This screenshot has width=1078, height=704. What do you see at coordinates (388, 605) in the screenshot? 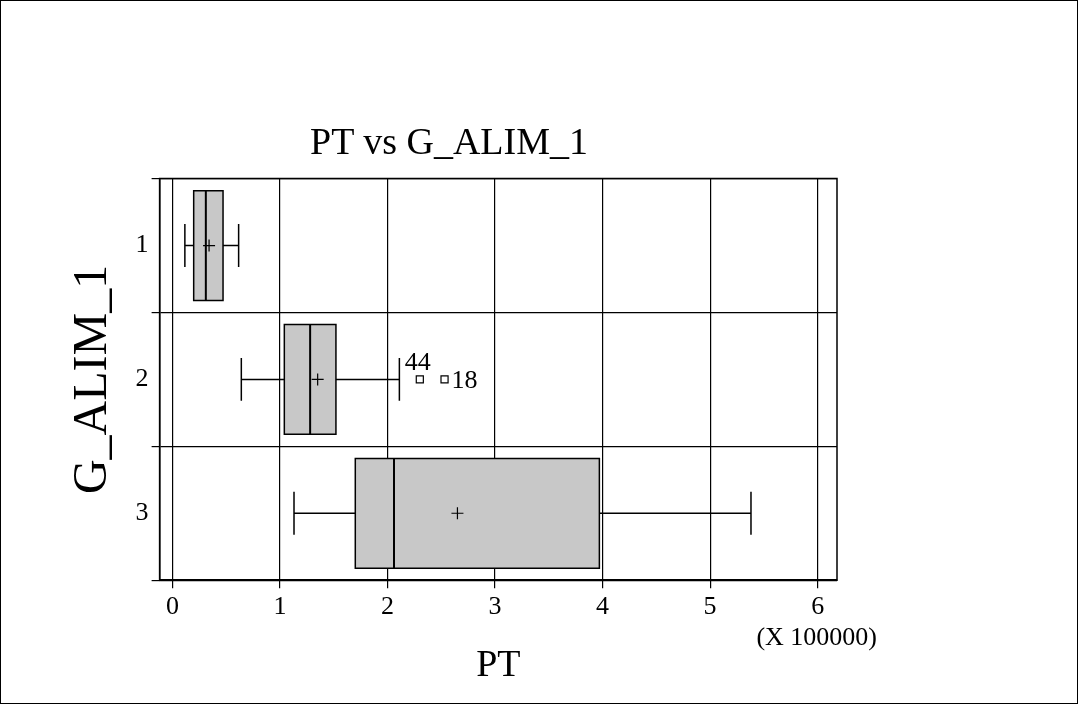
I see `x-tick-label: 2` at bounding box center [388, 605].